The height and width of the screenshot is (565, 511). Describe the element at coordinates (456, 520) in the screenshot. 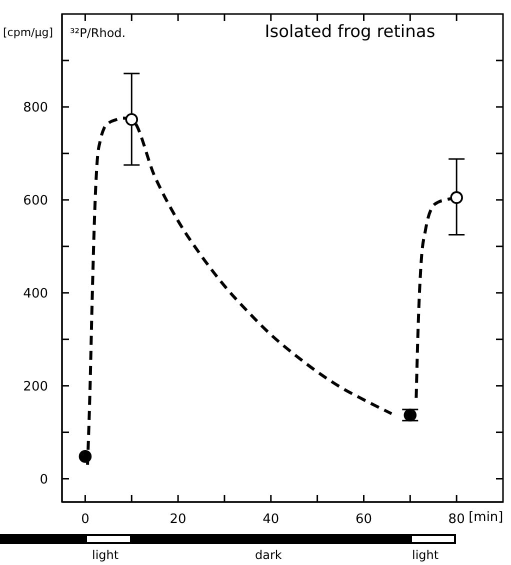

I see `x-tick-label: 80` at that location.